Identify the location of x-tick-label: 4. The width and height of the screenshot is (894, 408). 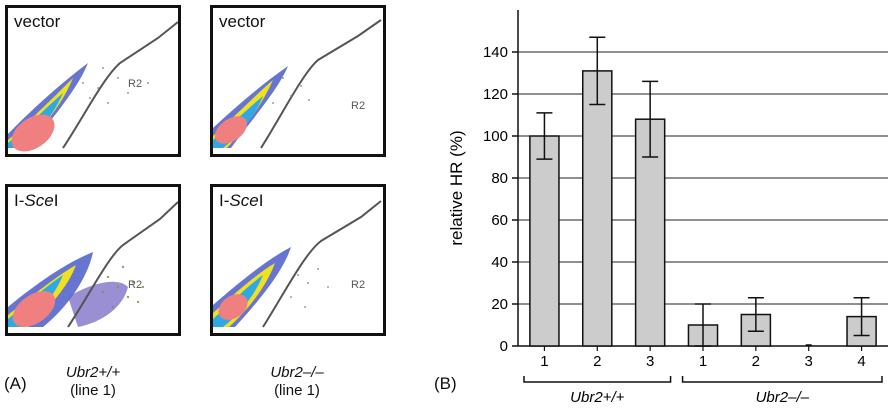
(861, 361).